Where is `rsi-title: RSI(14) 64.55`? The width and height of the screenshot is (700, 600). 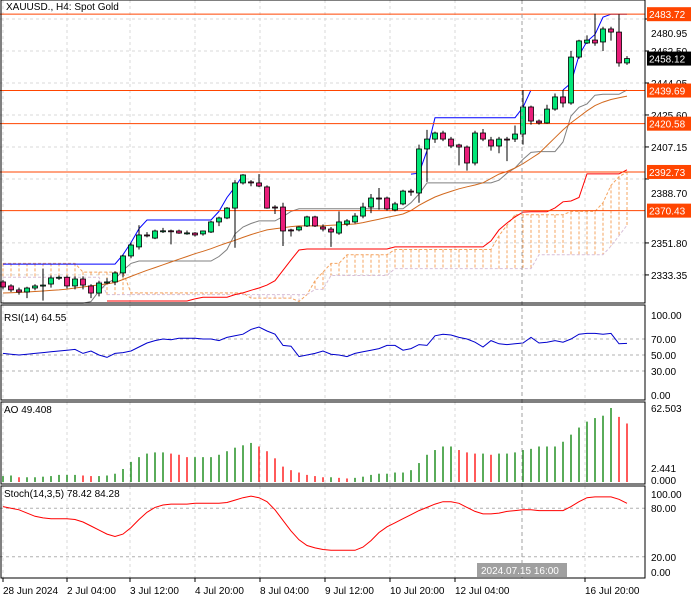 rsi-title: RSI(14) 64.55 is located at coordinates (35, 318).